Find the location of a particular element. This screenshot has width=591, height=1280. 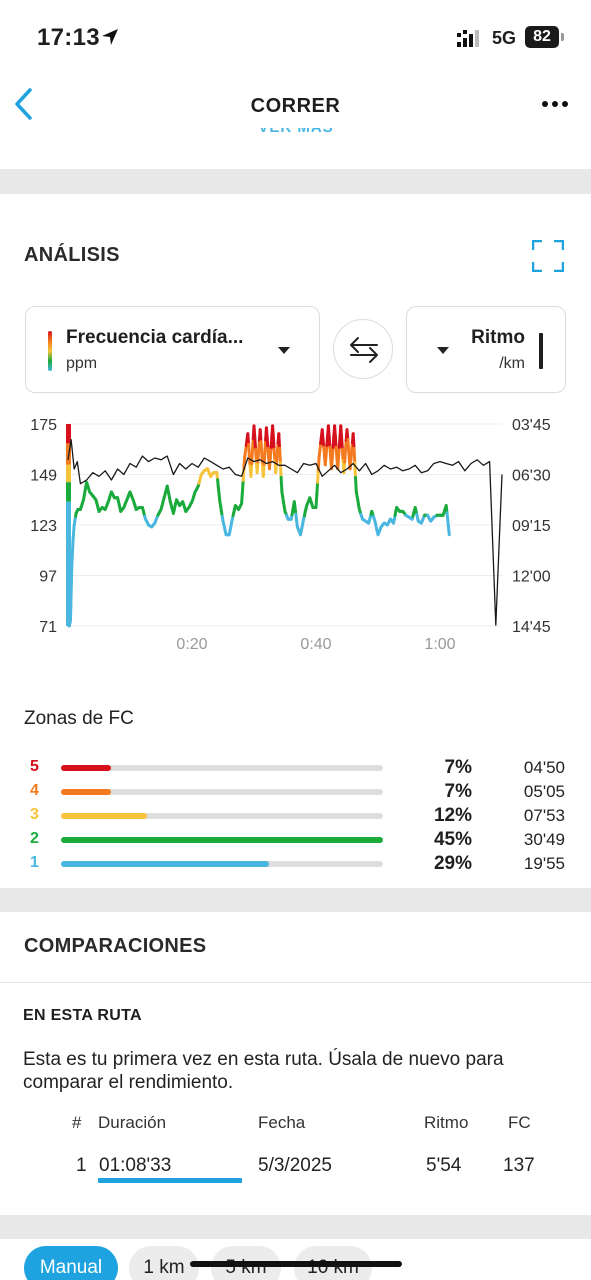

route-title: EN ESTA RUTA is located at coordinates (82, 1015).